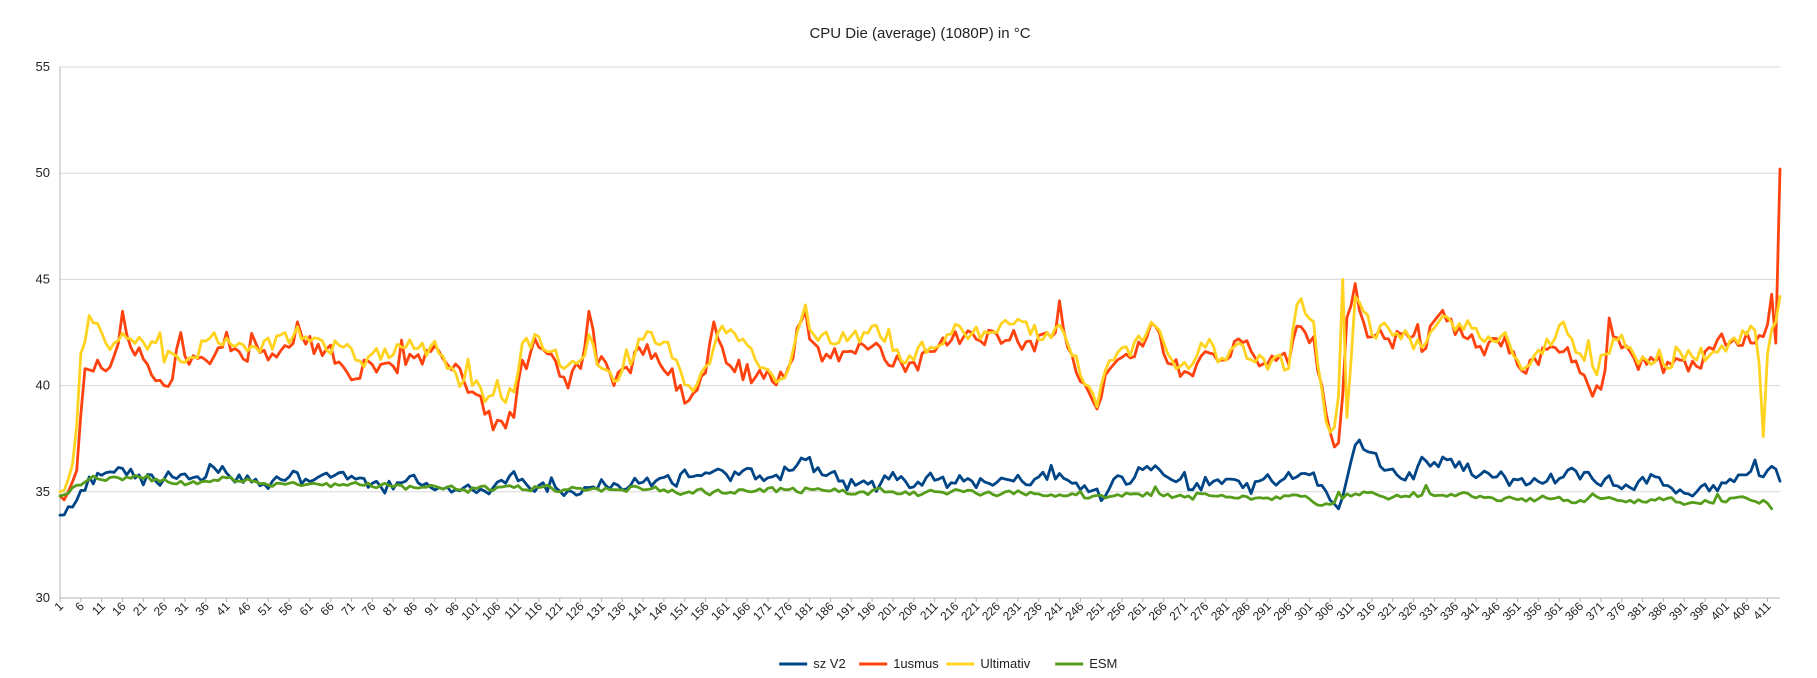  Describe the element at coordinates (1678, 611) in the screenshot. I see `x-tick-label: 391` at that location.